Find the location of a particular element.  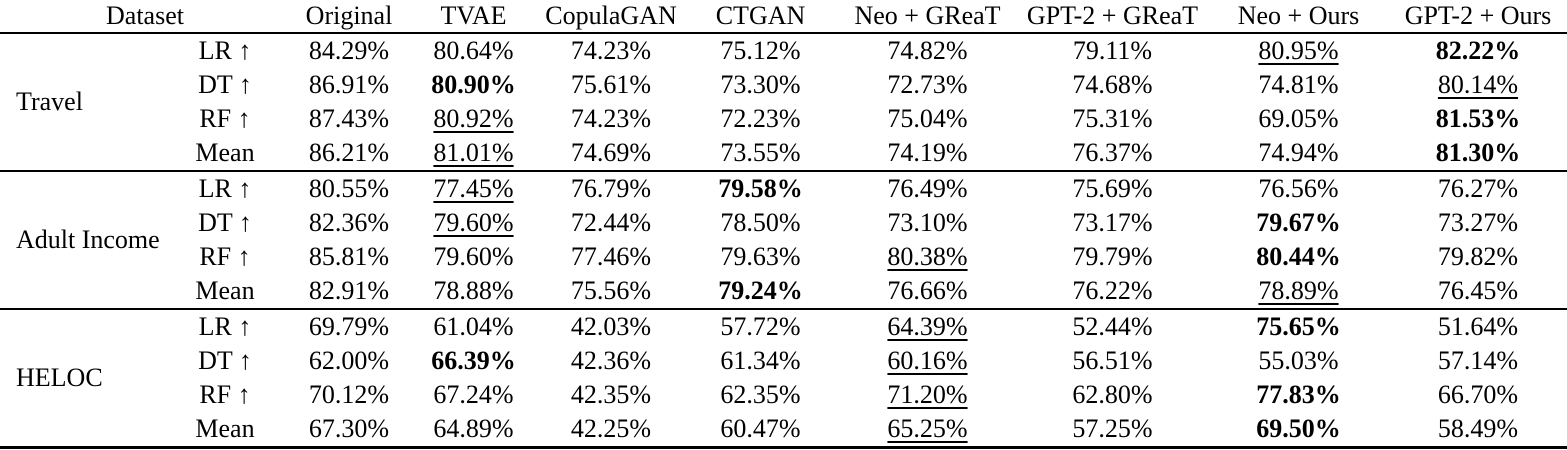

value-cell: 52.44% is located at coordinates (1112, 326).